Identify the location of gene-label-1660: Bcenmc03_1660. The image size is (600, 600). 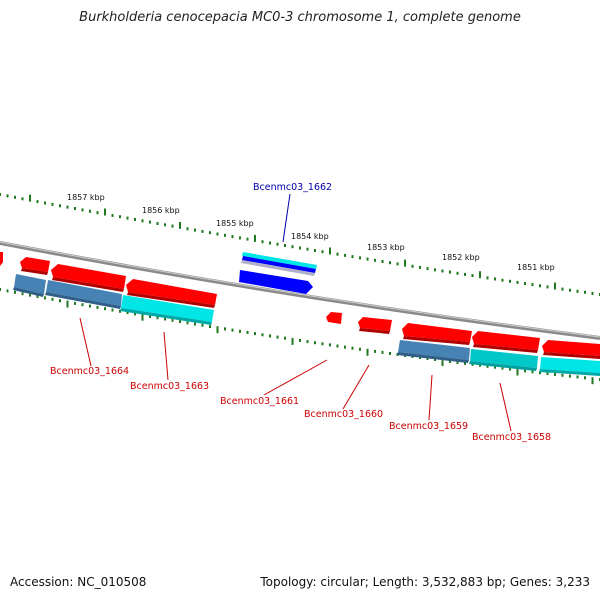
(343, 414).